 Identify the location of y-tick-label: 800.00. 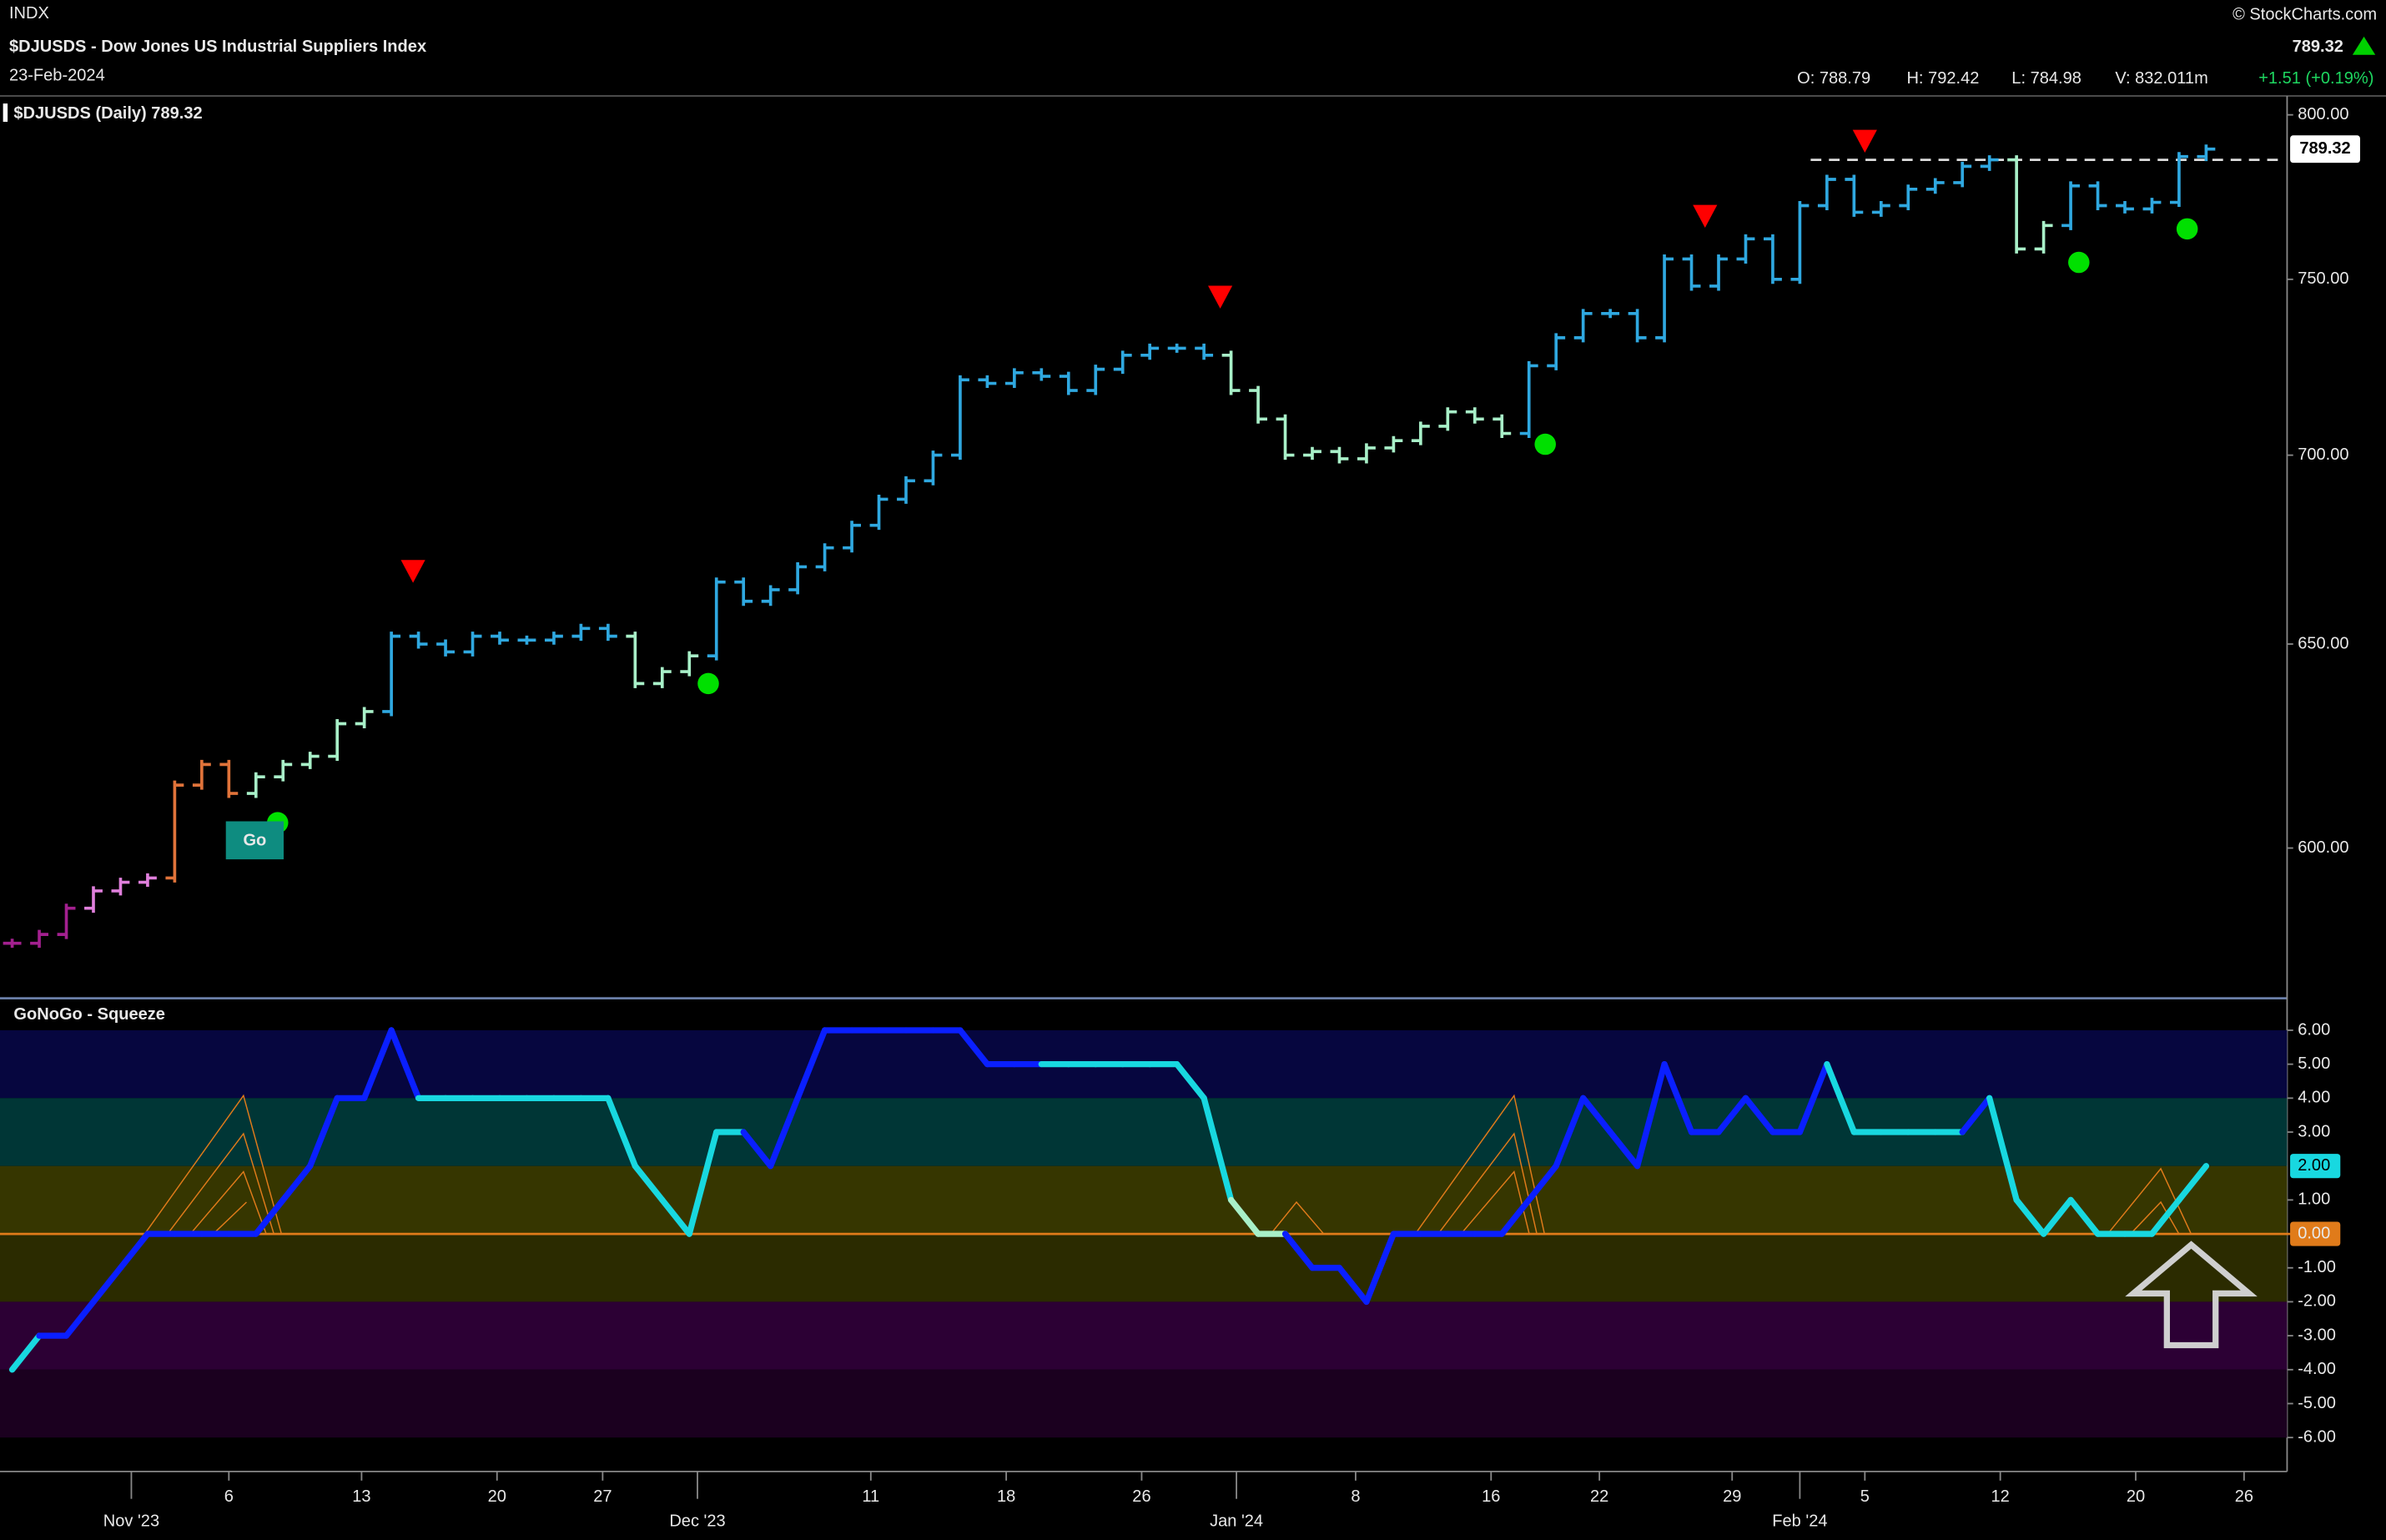
(2323, 114).